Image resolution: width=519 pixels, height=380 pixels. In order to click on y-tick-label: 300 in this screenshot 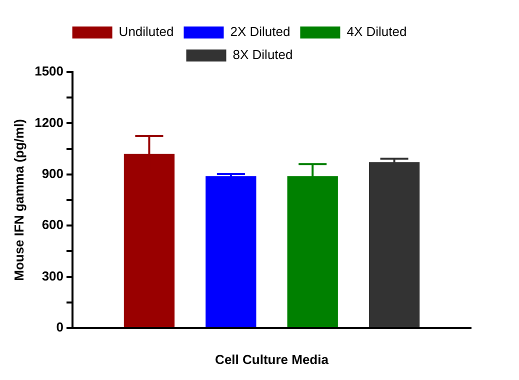, I will do `click(53, 276)`.